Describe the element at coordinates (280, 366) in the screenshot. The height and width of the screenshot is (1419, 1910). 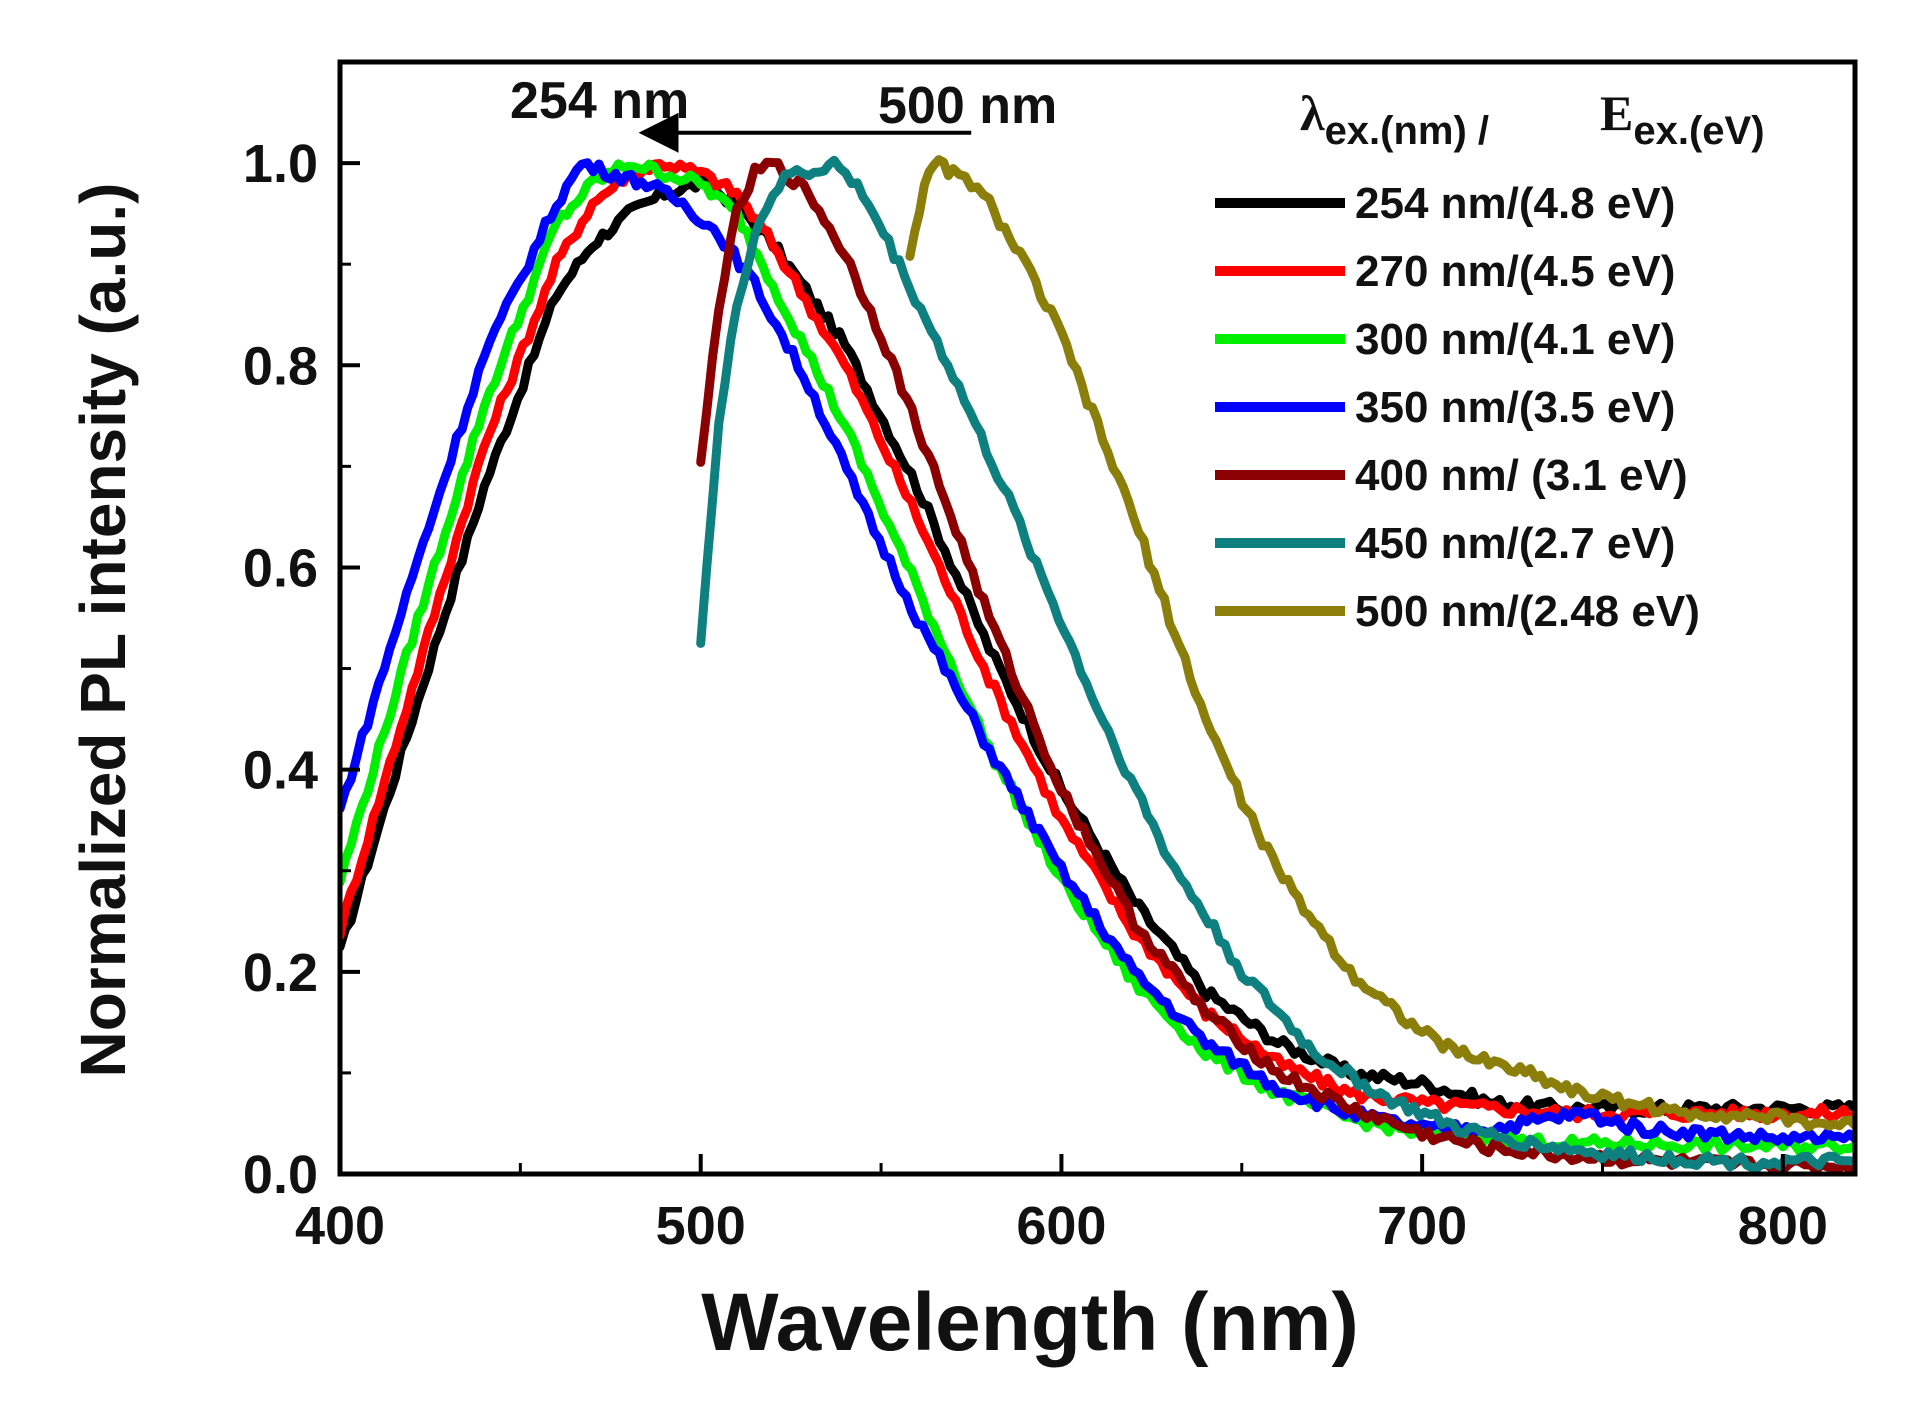
I see `y-tick-label: 0.8` at that location.